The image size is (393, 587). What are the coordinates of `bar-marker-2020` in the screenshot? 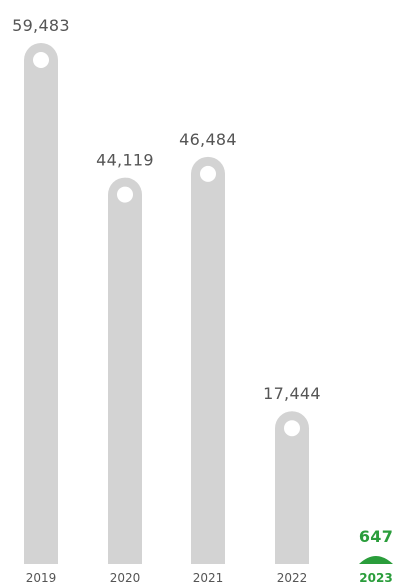 It's located at (125, 194).